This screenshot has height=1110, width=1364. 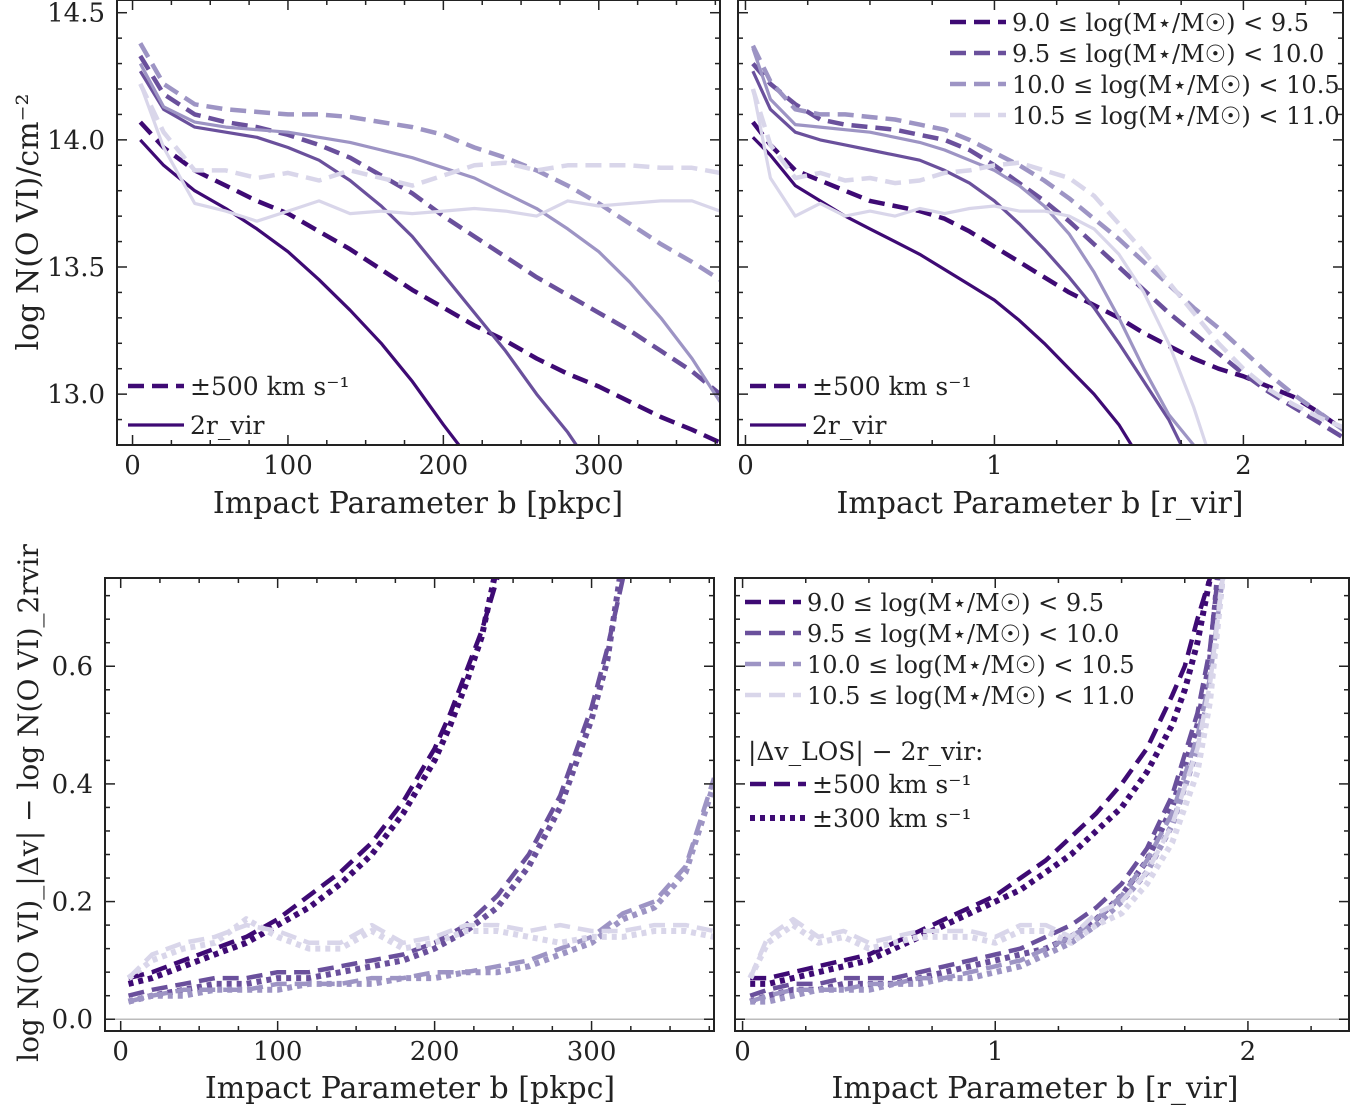 I want to click on legend-top-right-solid: 2r_vir, so click(x=818, y=425).